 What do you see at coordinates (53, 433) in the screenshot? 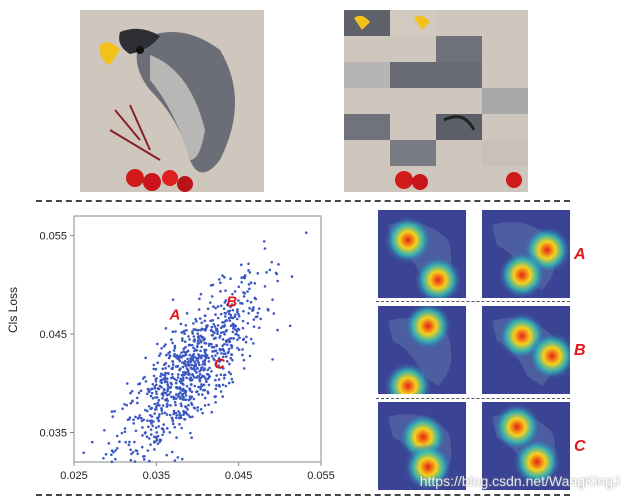
I see `y-tick-label: 0.035` at bounding box center [53, 433].